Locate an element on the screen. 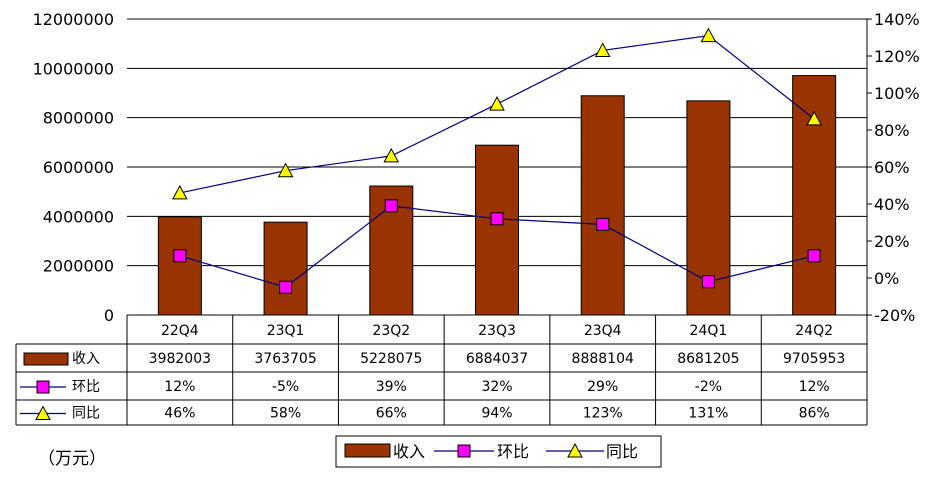 The image size is (939, 479). table-cell: 123% is located at coordinates (603, 414).